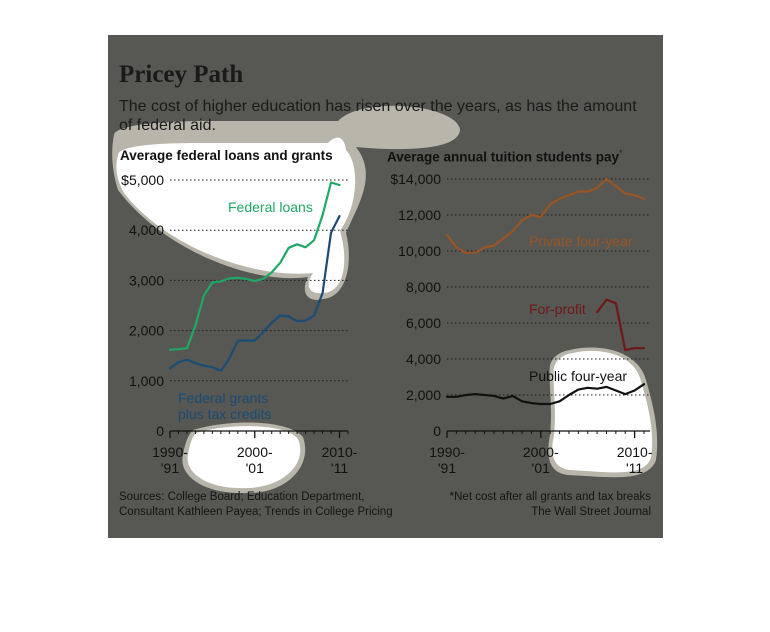 Image resolution: width=770 pixels, height=632 pixels. What do you see at coordinates (415, 179) in the screenshot?
I see `tuition-chart-y-tick-label: $14,000` at bounding box center [415, 179].